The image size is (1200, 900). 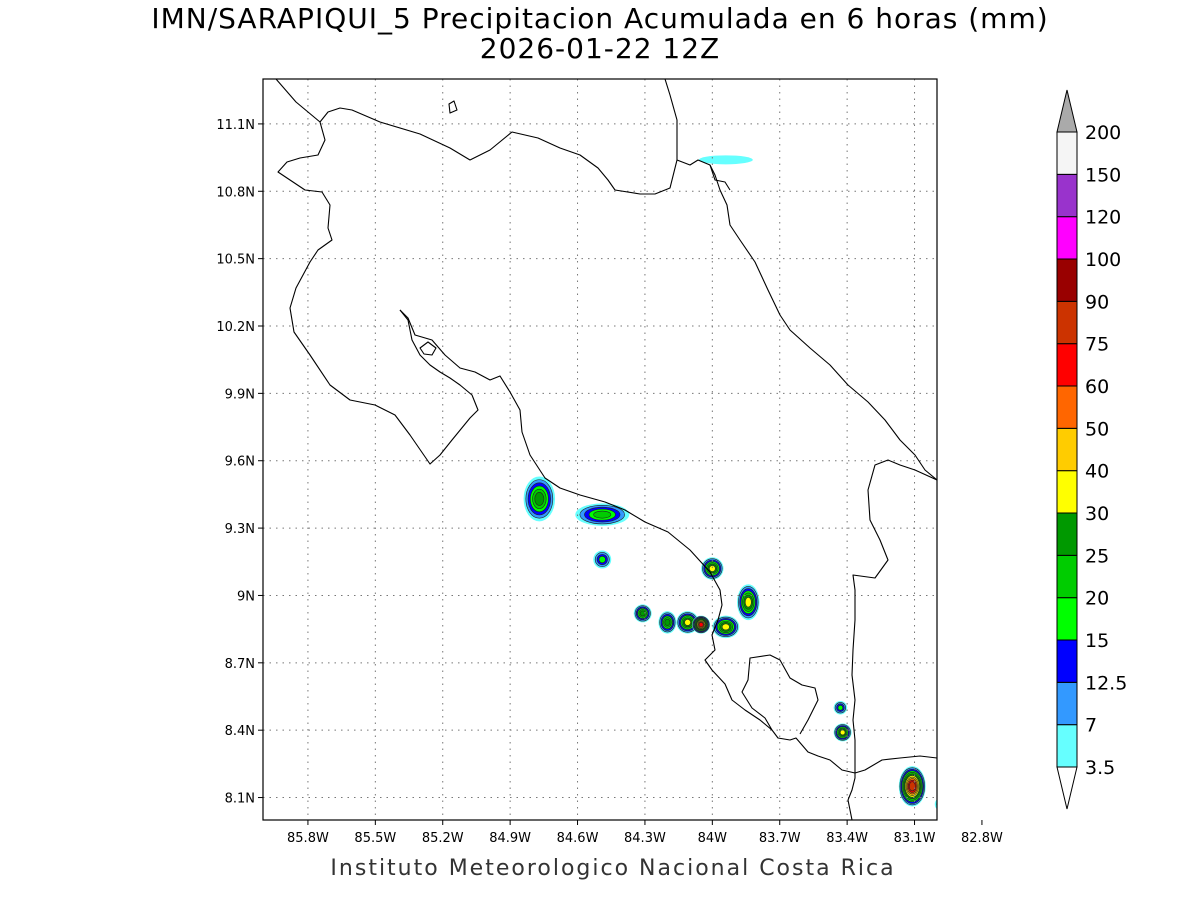 I want to click on lat-tick-label: 8.4N, so click(x=240, y=731).